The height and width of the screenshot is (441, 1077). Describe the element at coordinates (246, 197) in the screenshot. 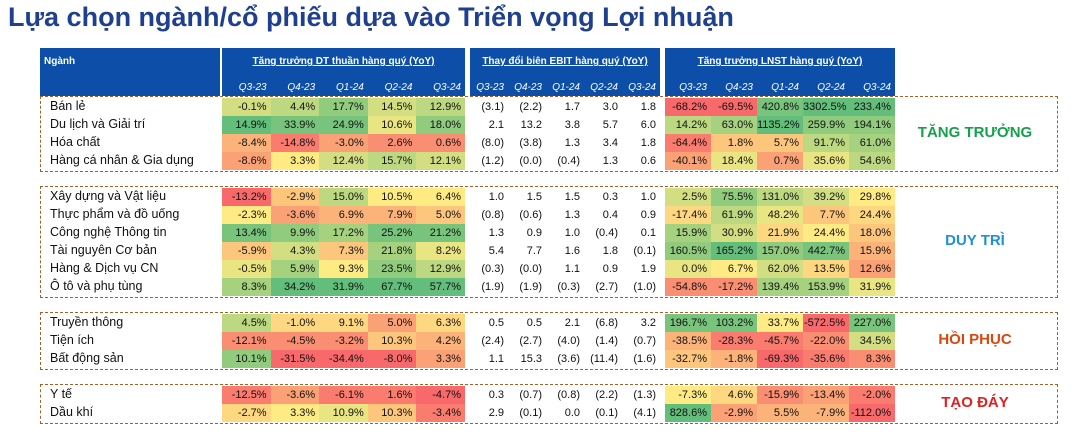

I see `table-cell: -13.2%` at that location.